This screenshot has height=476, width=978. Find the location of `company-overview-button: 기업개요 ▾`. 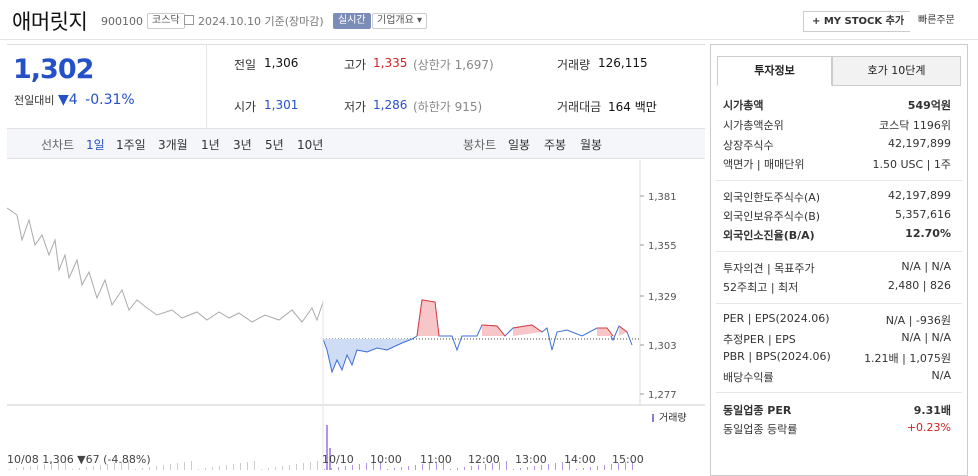

company-overview-button: 기업개요 ▾ is located at coordinates (400, 21).